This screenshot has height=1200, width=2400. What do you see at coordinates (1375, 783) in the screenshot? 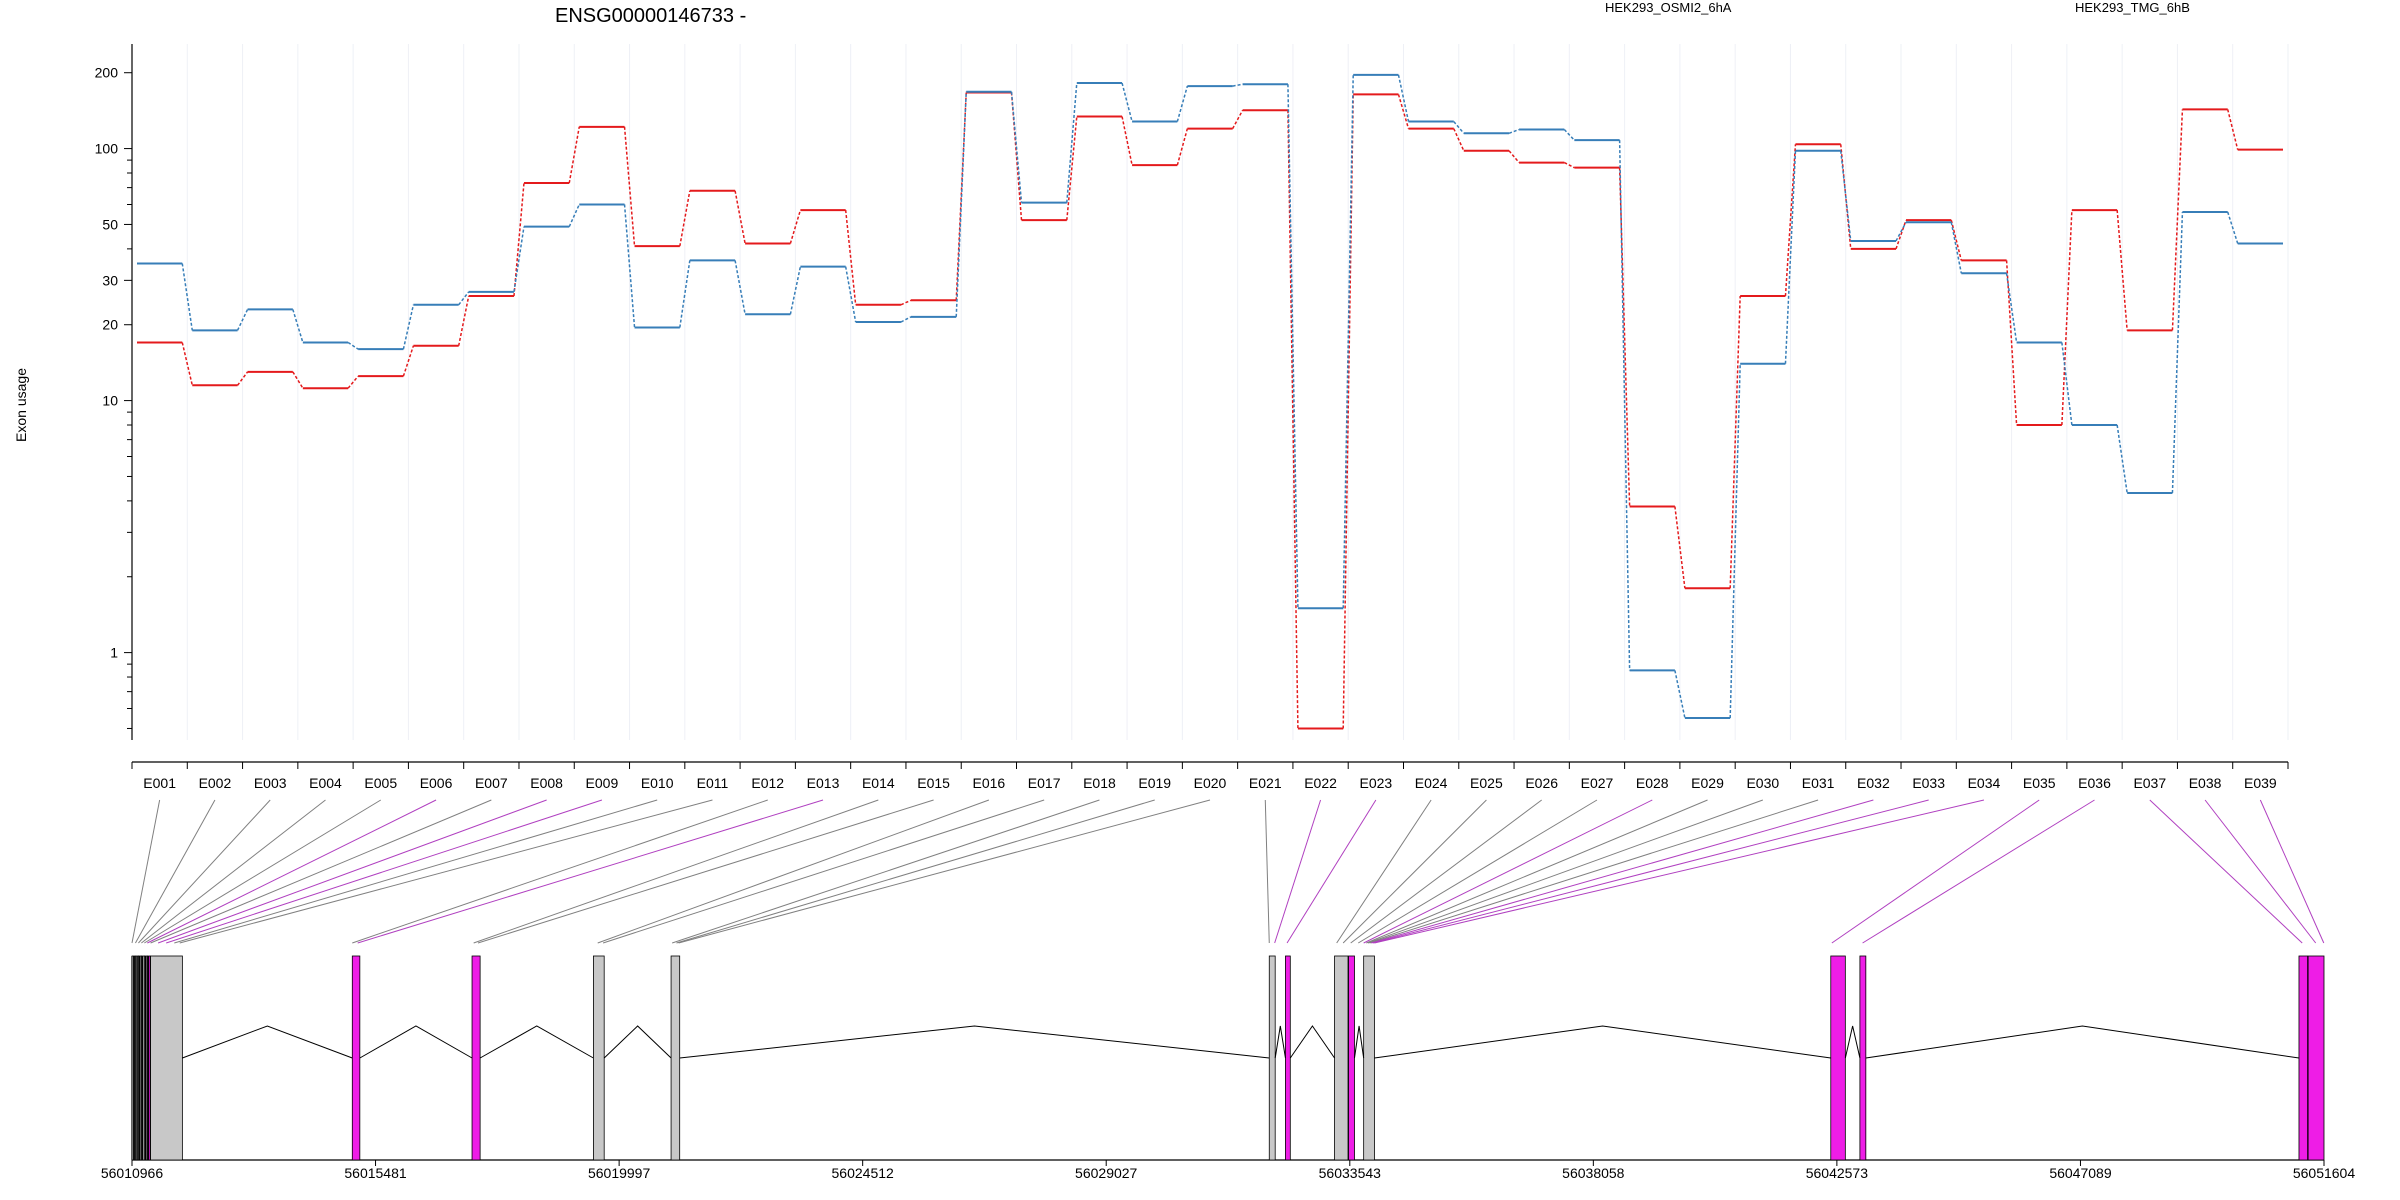
I see `x-tick-label: E023` at bounding box center [1375, 783].